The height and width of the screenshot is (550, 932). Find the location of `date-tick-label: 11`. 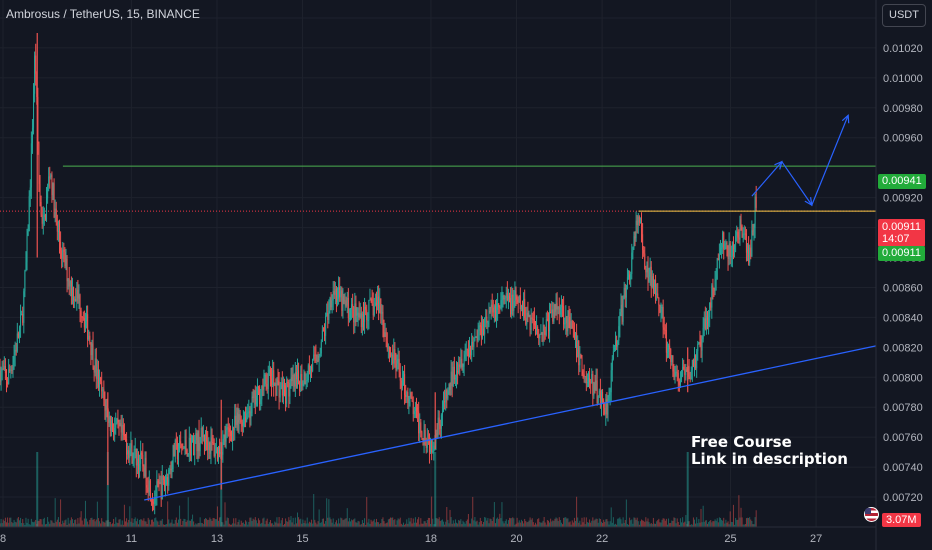

date-tick-label: 11 is located at coordinates (131, 539).